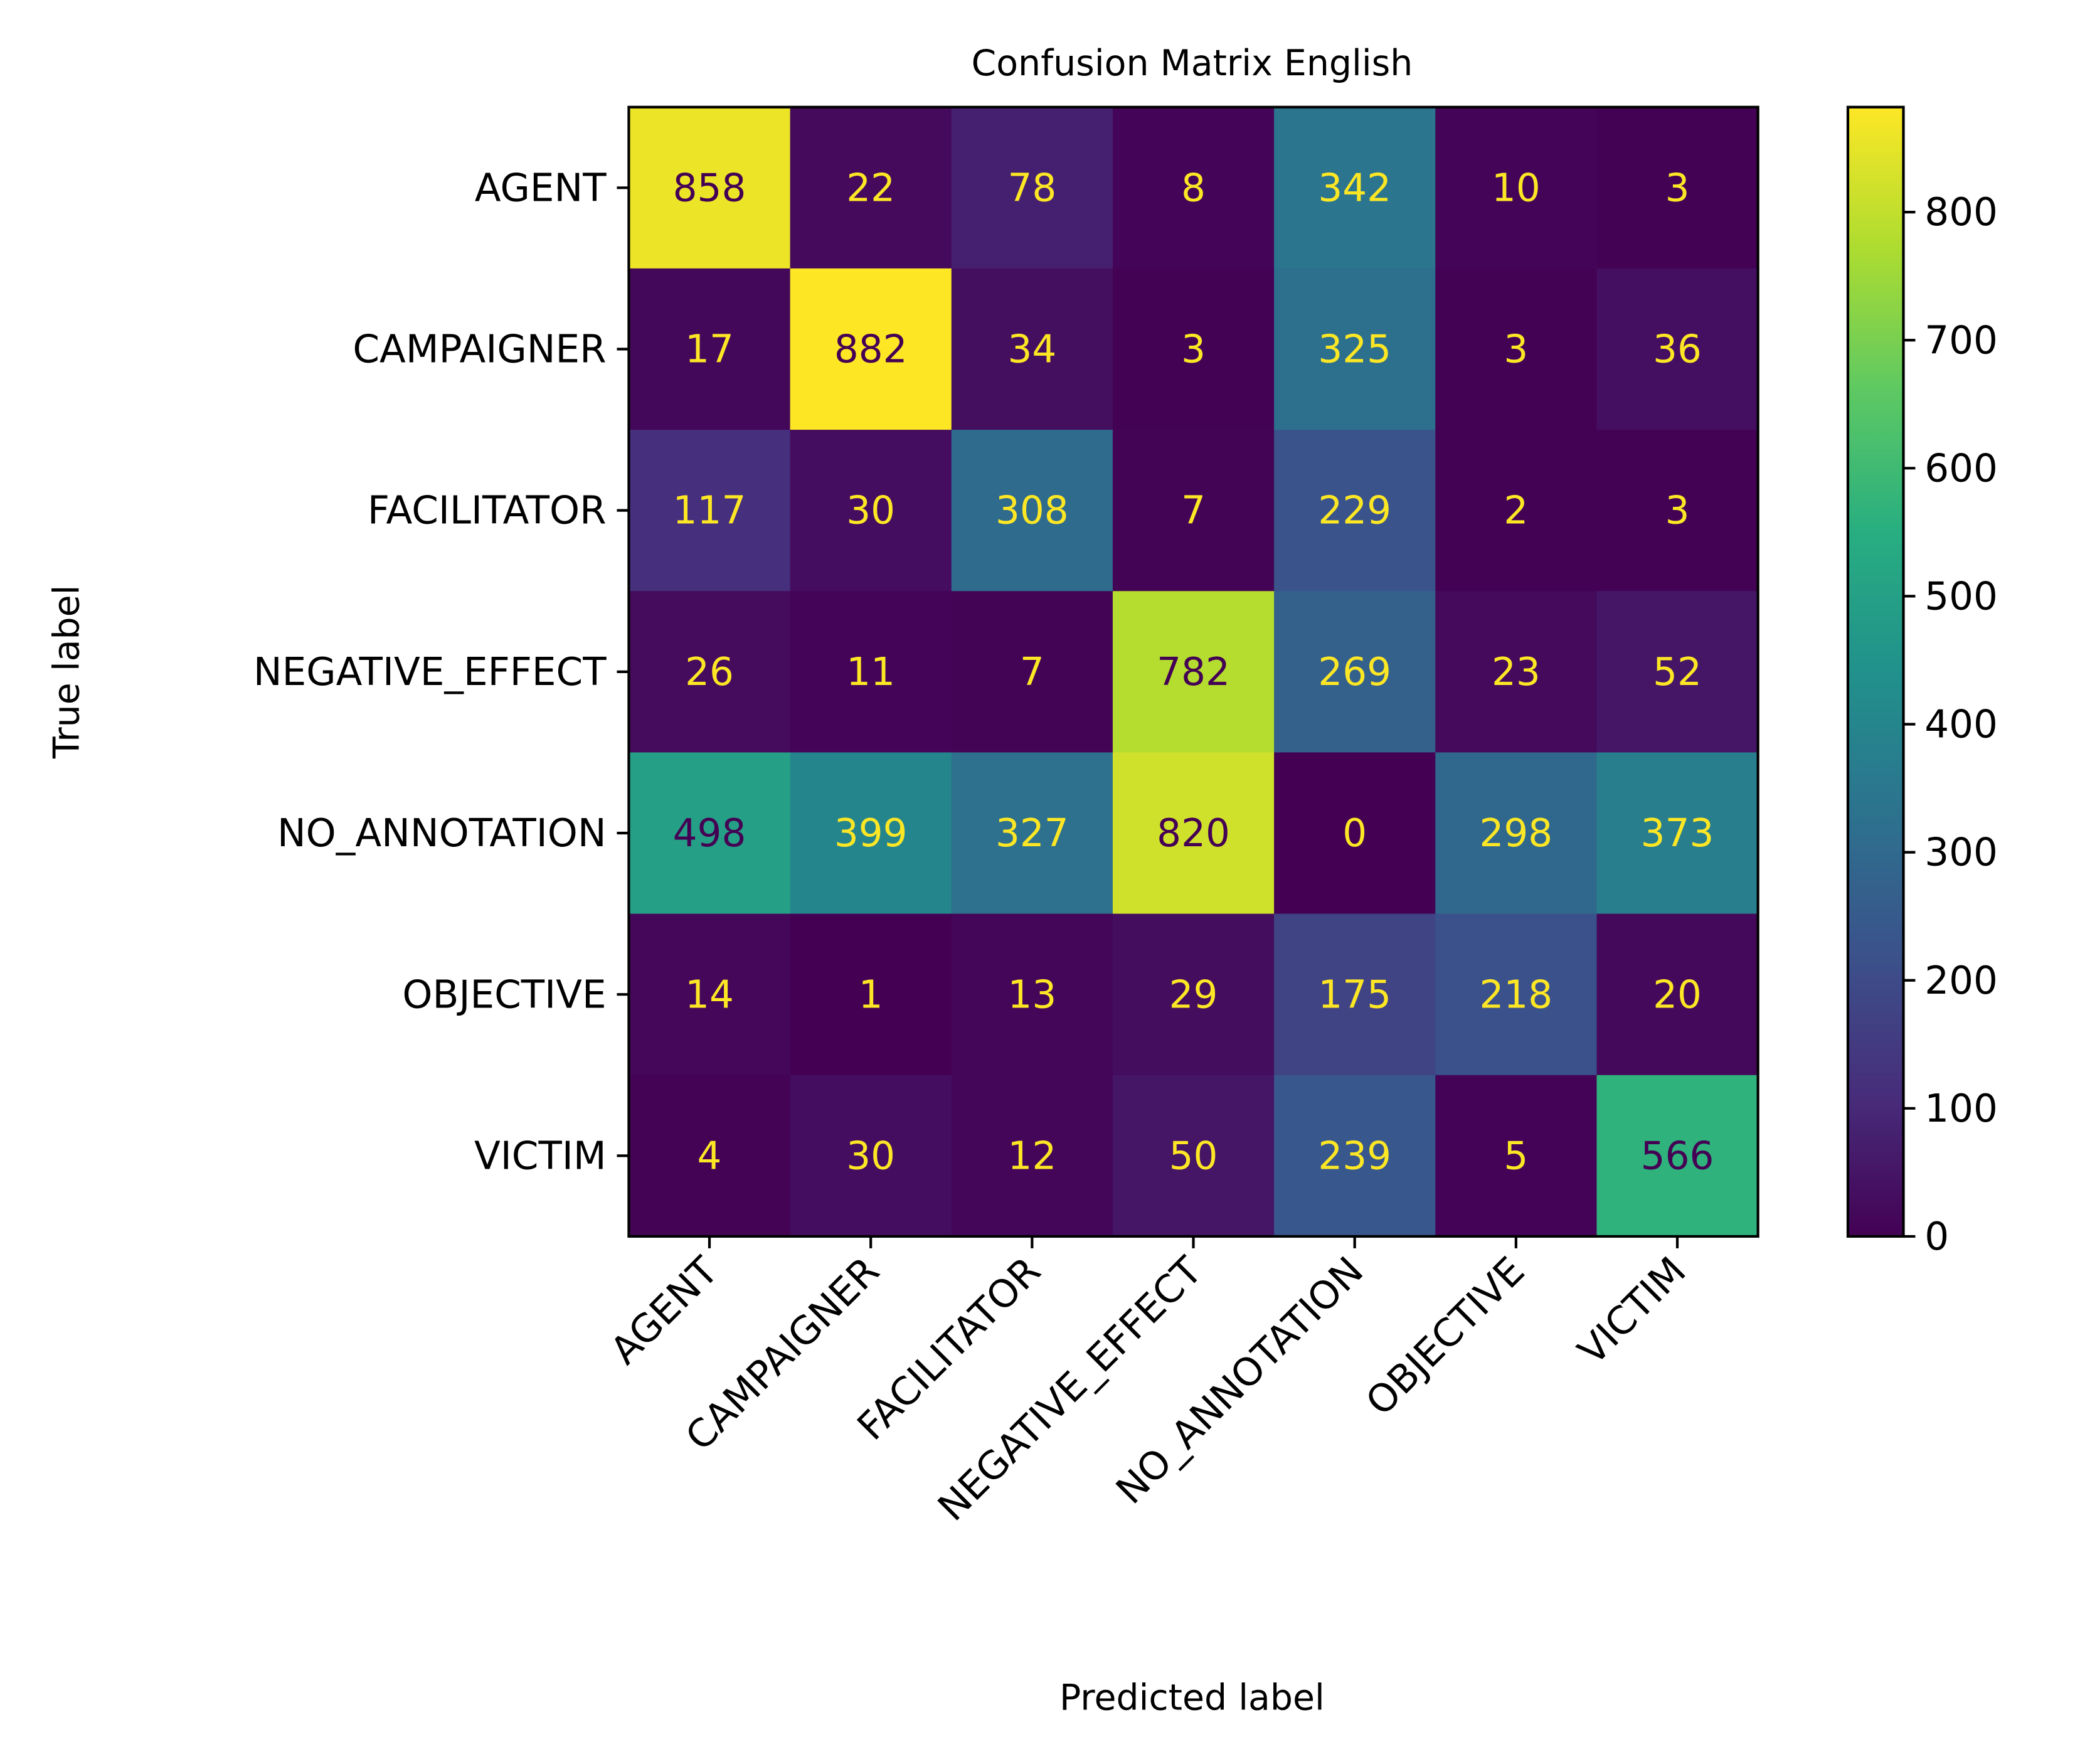  I want to click on cell-value-label: 820, so click(1193, 833).